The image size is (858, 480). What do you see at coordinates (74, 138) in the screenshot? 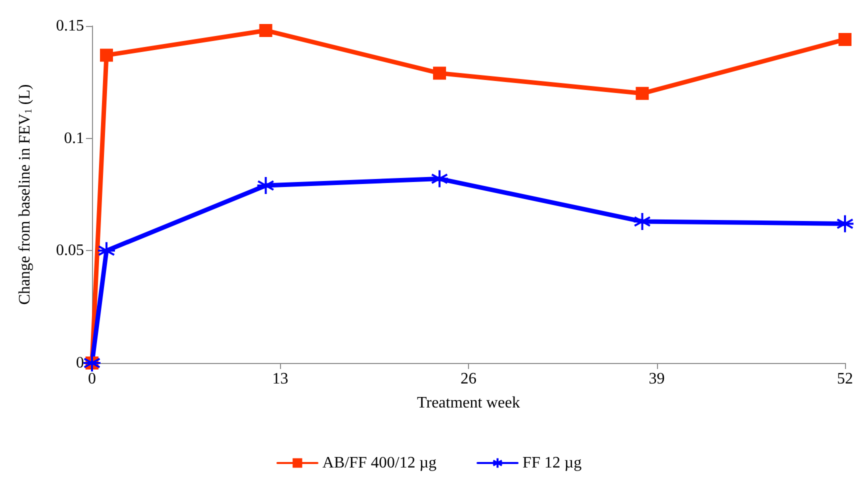
I see `y-tick-label: 0.1` at bounding box center [74, 138].